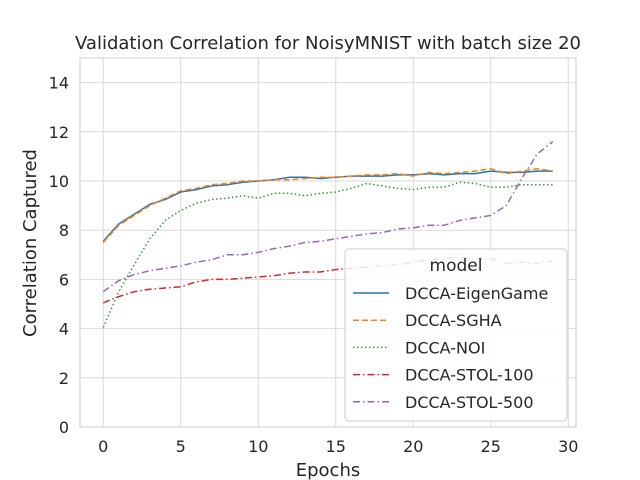  I want to click on y-tick-label: 6, so click(64, 279).